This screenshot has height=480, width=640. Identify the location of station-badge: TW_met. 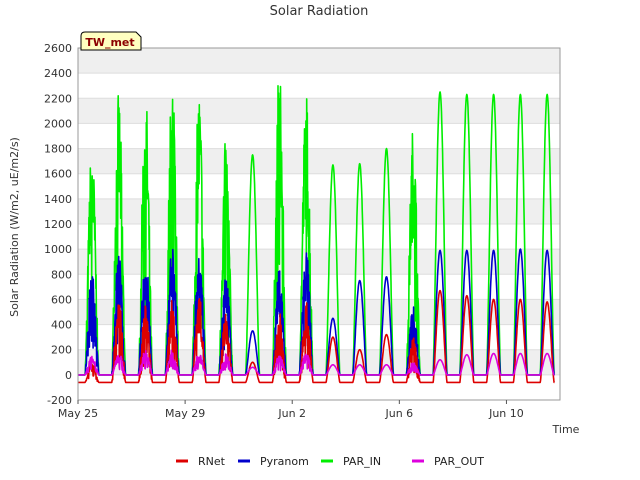
(111, 41).